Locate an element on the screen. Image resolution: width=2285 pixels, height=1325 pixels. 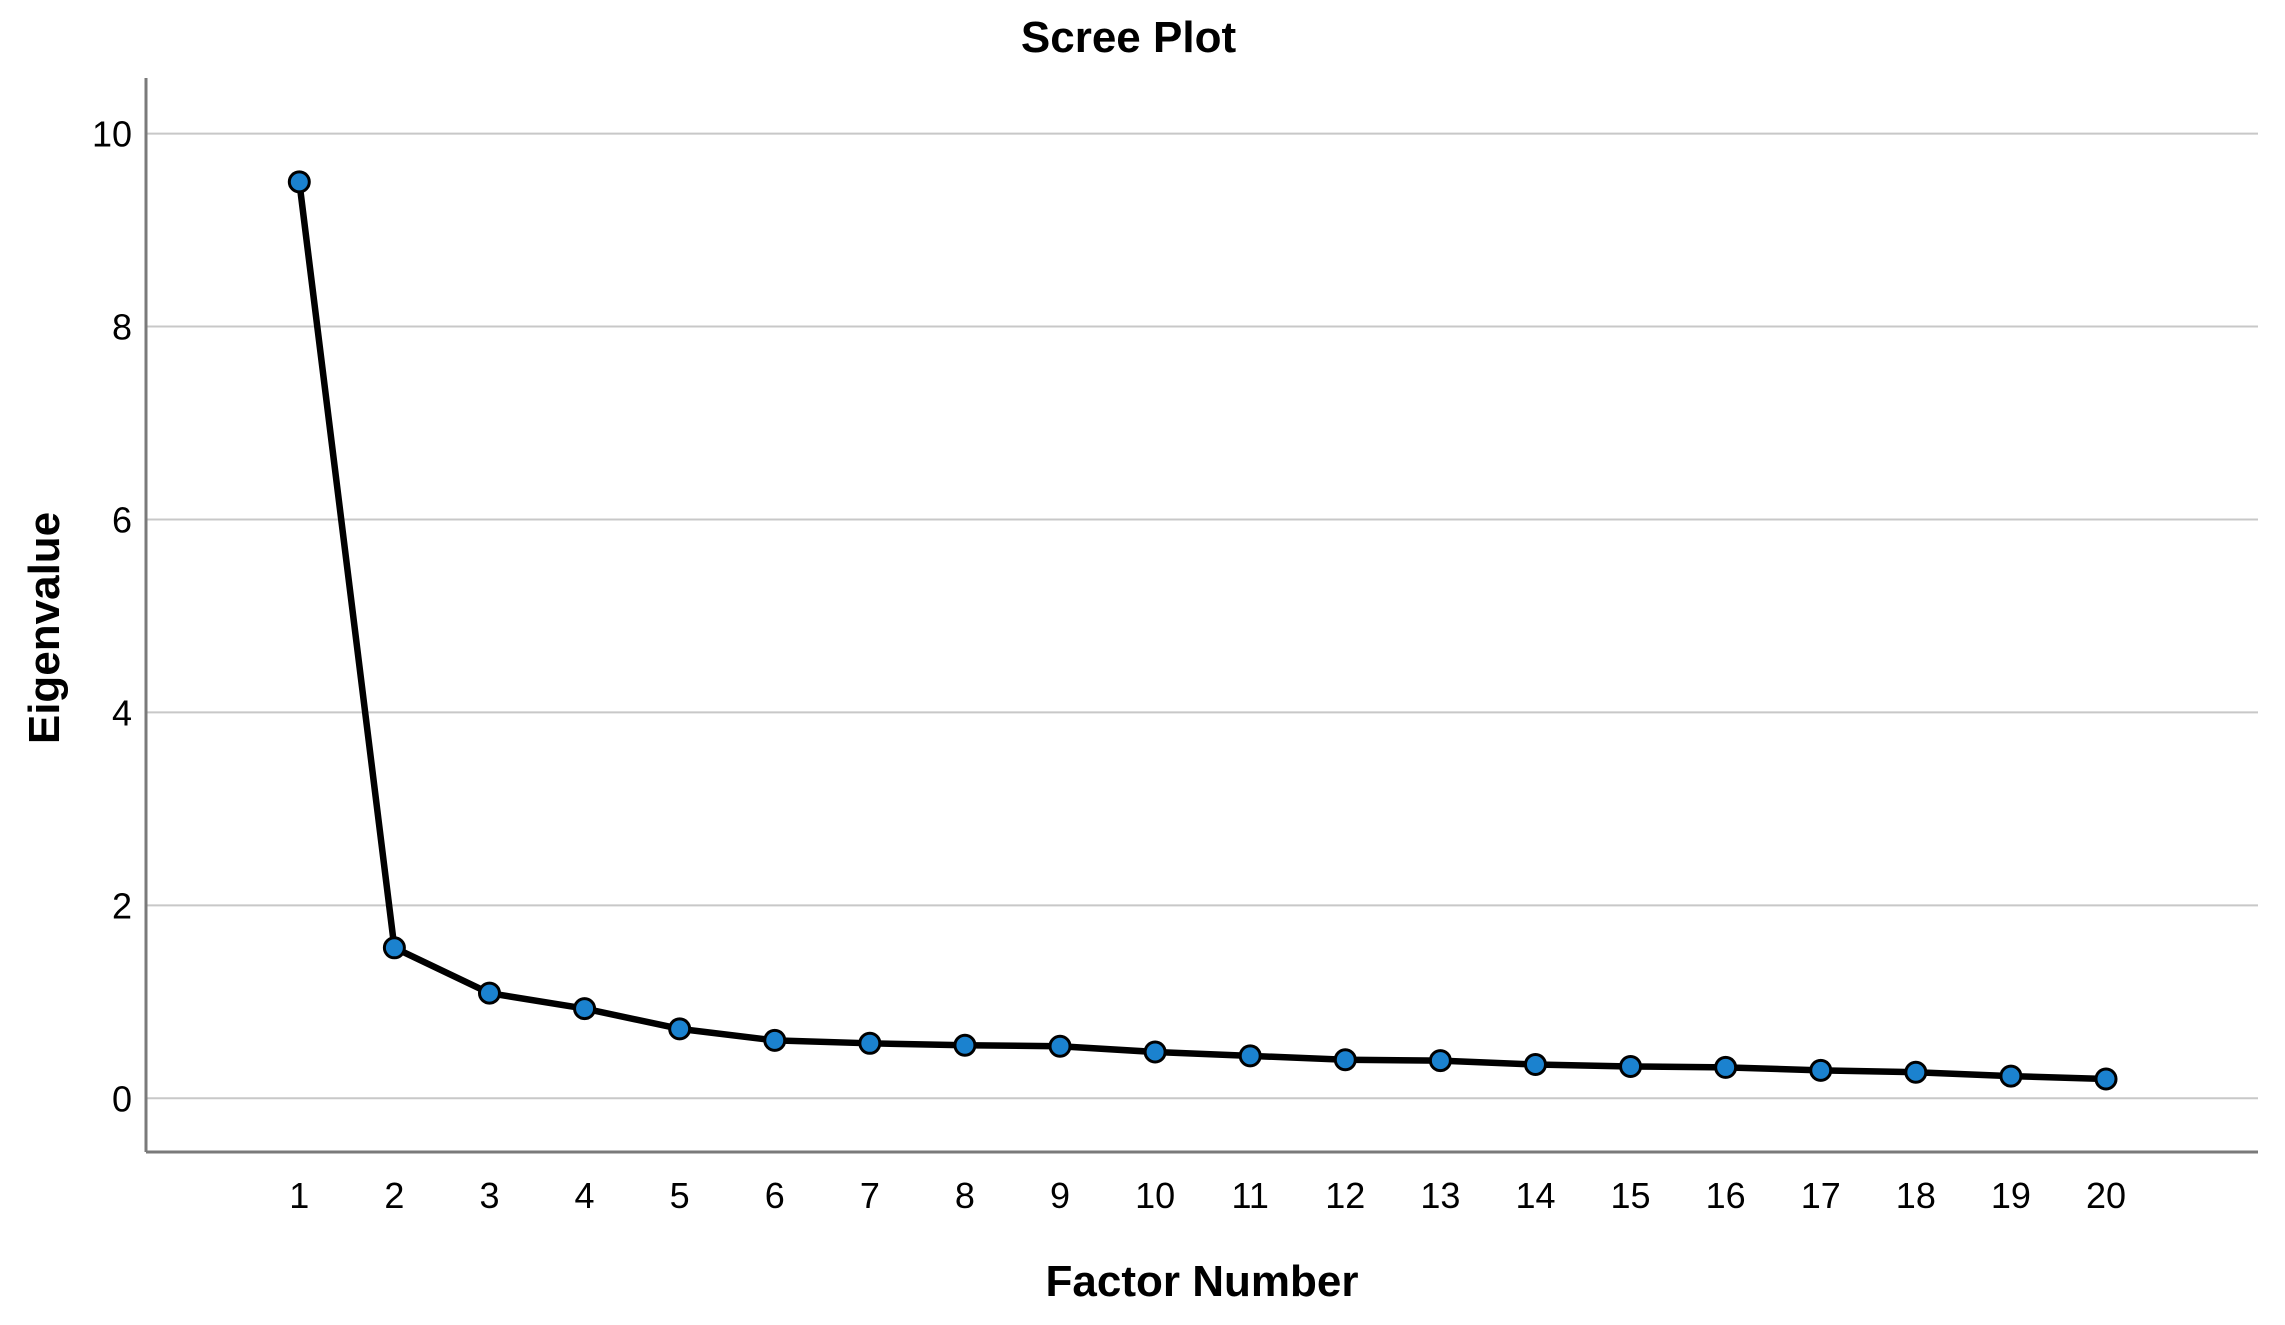
x-tick-label-6: 6 is located at coordinates (775, 1195).